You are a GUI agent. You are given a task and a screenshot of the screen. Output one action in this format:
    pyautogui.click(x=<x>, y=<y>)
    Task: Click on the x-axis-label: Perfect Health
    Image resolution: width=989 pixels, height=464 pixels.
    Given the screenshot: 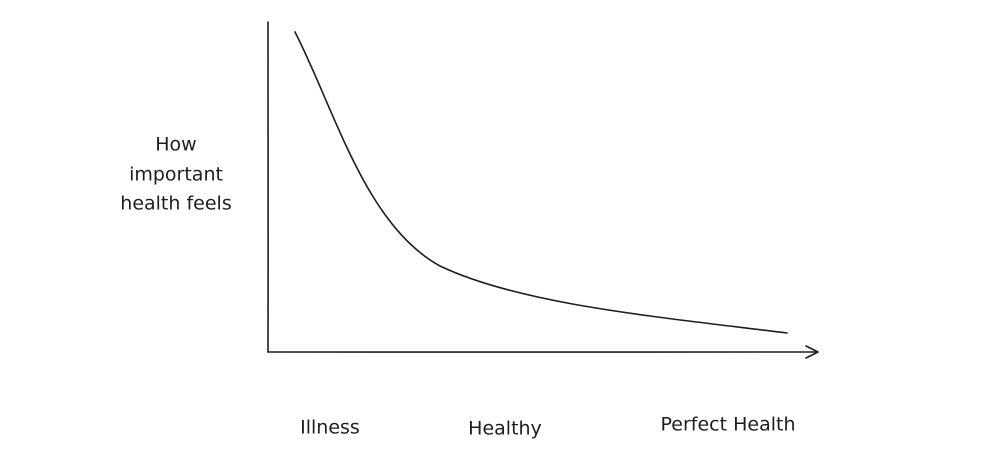 What is the action you would take?
    pyautogui.click(x=728, y=425)
    